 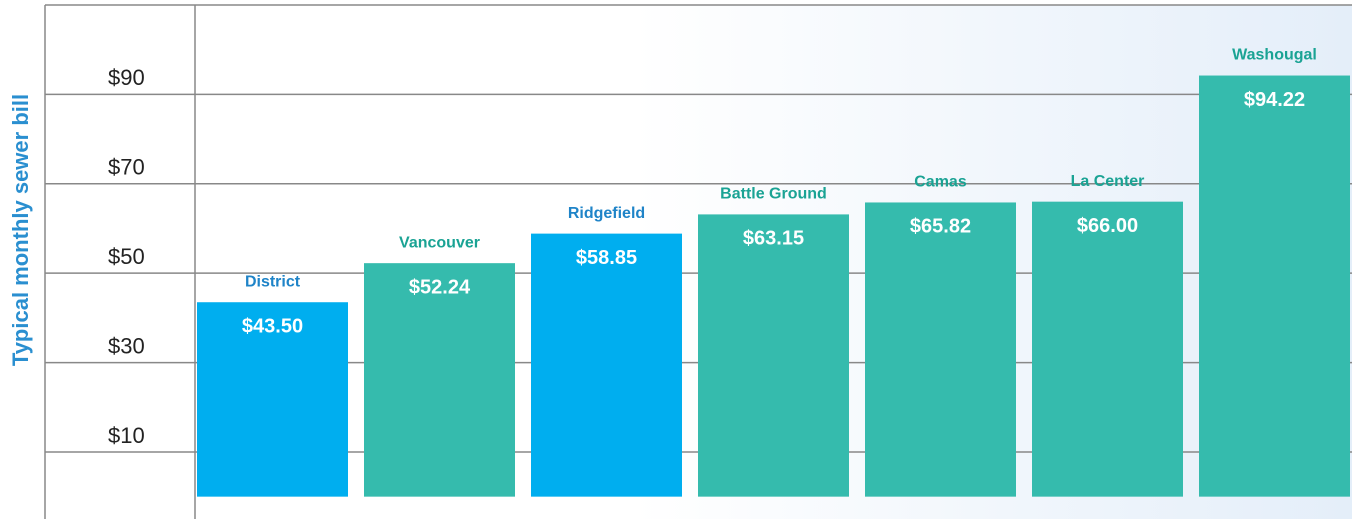 I want to click on value-label: $58.85, so click(x=606, y=258).